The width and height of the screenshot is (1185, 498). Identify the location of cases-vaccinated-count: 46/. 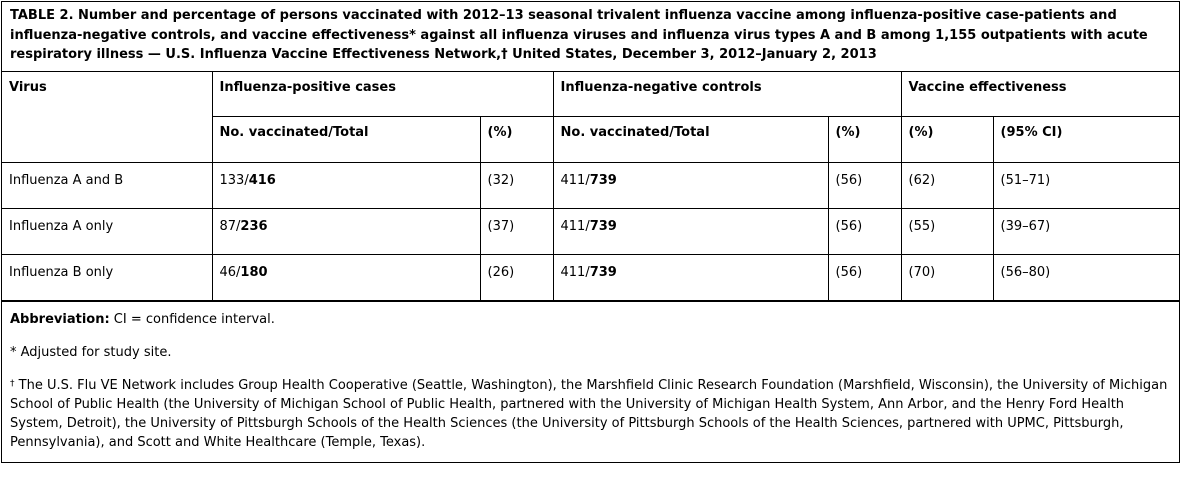
(230, 272).